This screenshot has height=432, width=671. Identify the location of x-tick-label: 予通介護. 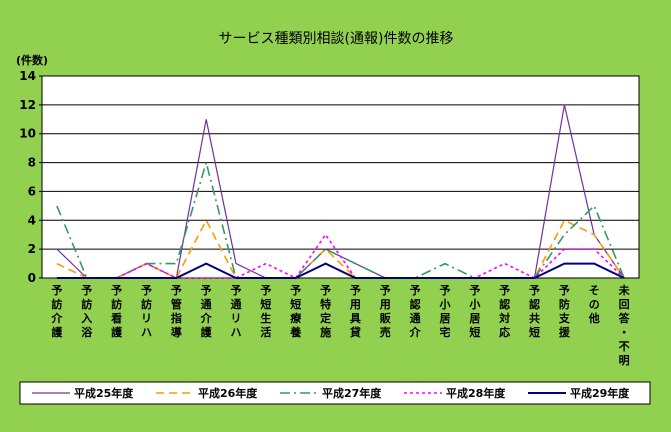
(206, 311).